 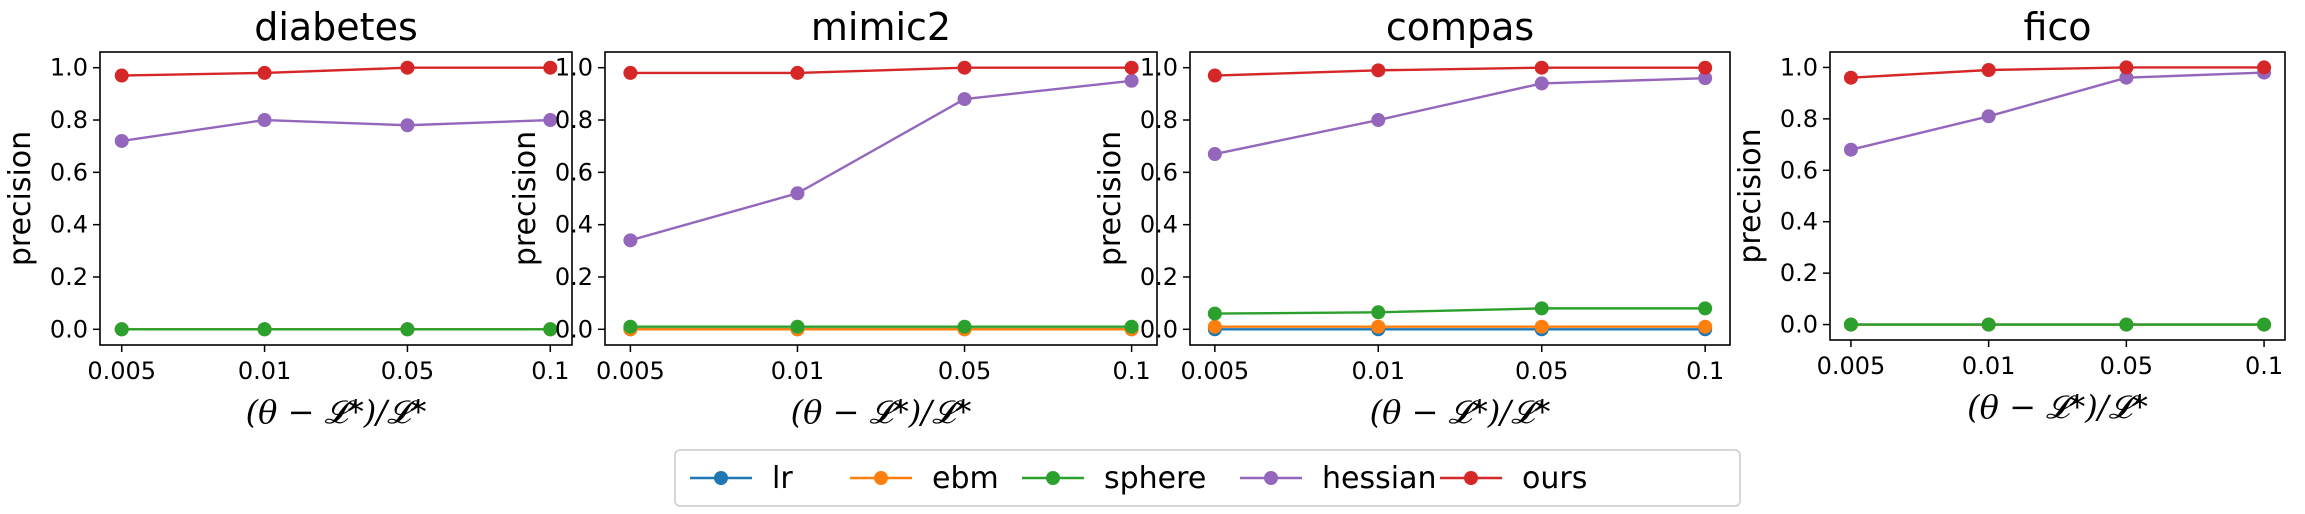 What do you see at coordinates (1271, 478) in the screenshot?
I see `legend-marker-hessian` at bounding box center [1271, 478].